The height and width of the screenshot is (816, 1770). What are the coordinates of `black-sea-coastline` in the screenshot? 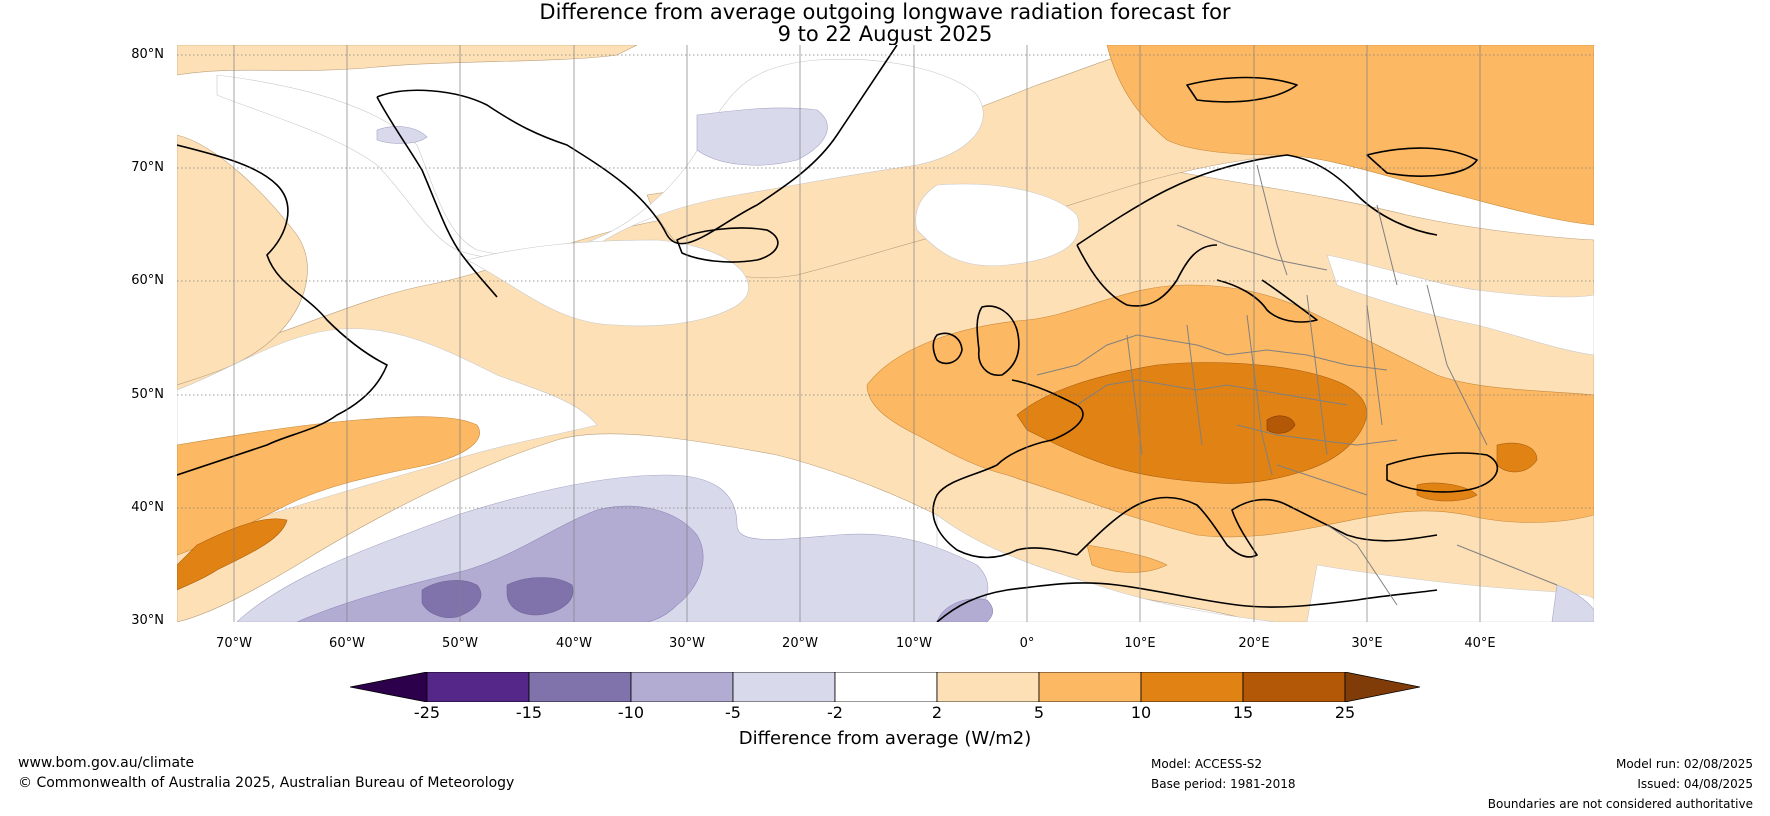 It's located at (1442, 472).